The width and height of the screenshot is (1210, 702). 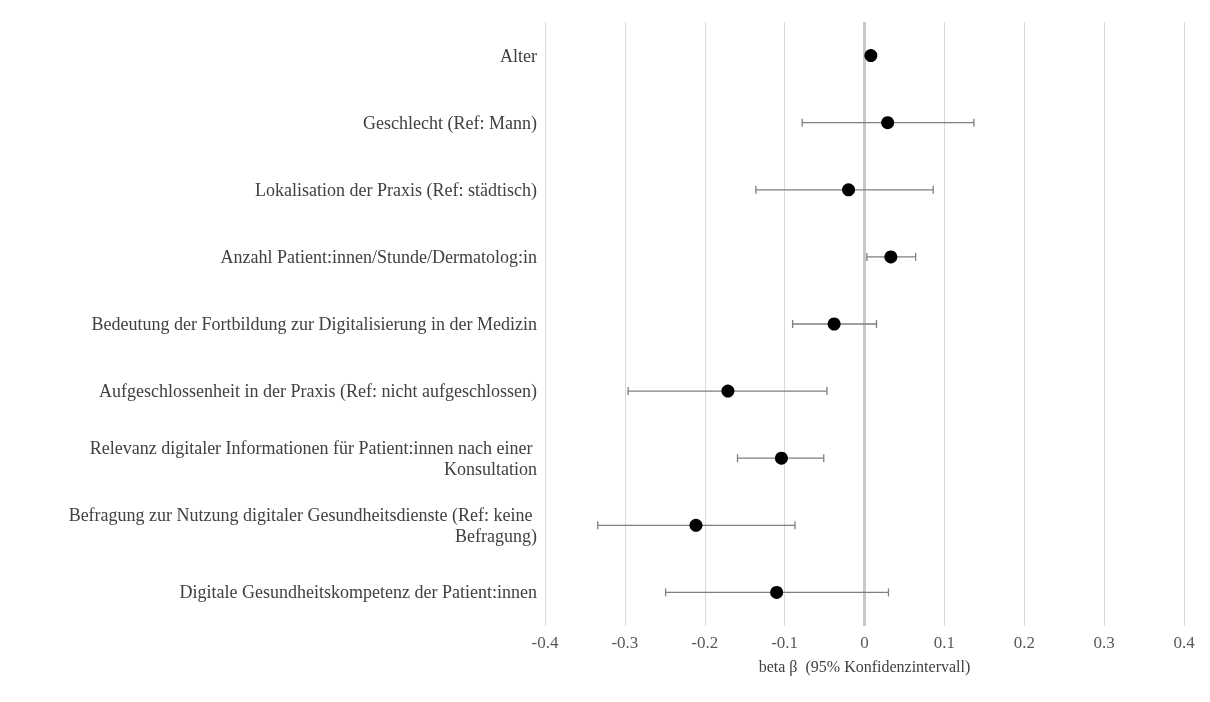 What do you see at coordinates (785, 642) in the screenshot?
I see `x-tick-label: -0.1` at bounding box center [785, 642].